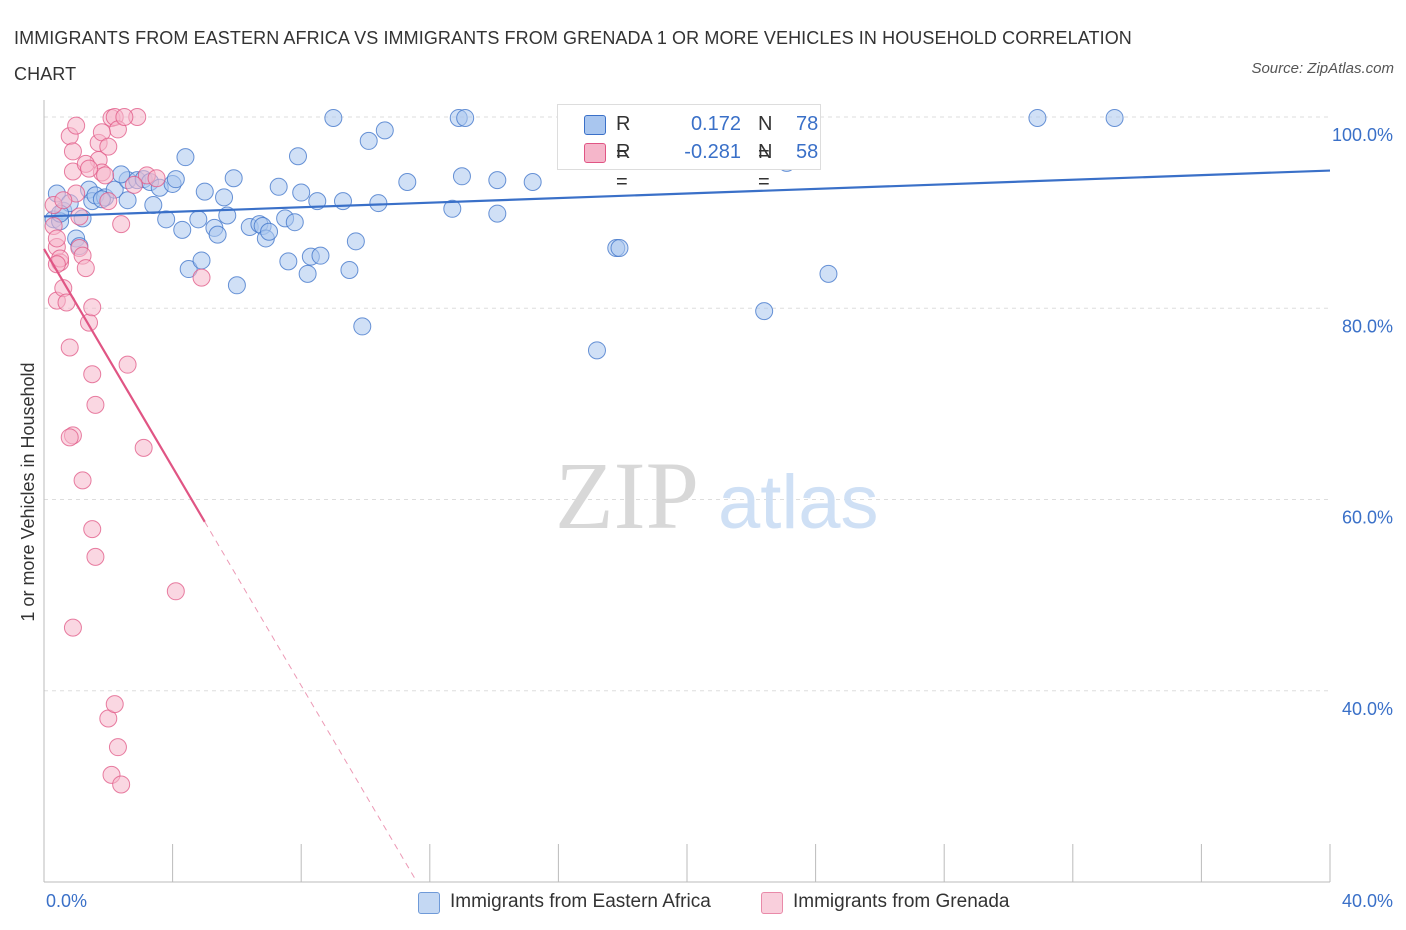 The width and height of the screenshot is (1406, 930). What do you see at coordinates (311, 702) in the screenshot?
I see `trend-grenada-dashed` at bounding box center [311, 702].